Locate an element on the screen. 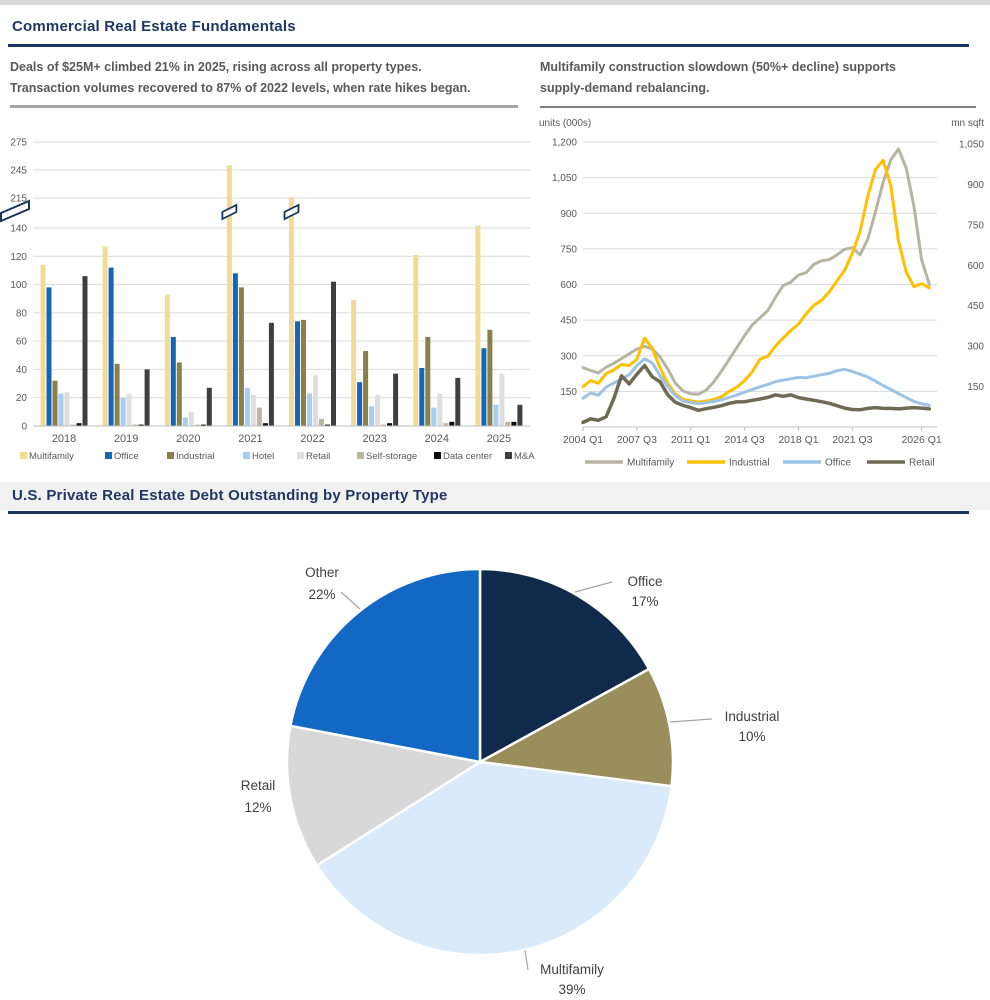 Image resolution: width=990 pixels, height=1000 pixels. legend-label-Self-storage: Self-storage is located at coordinates (391, 456).